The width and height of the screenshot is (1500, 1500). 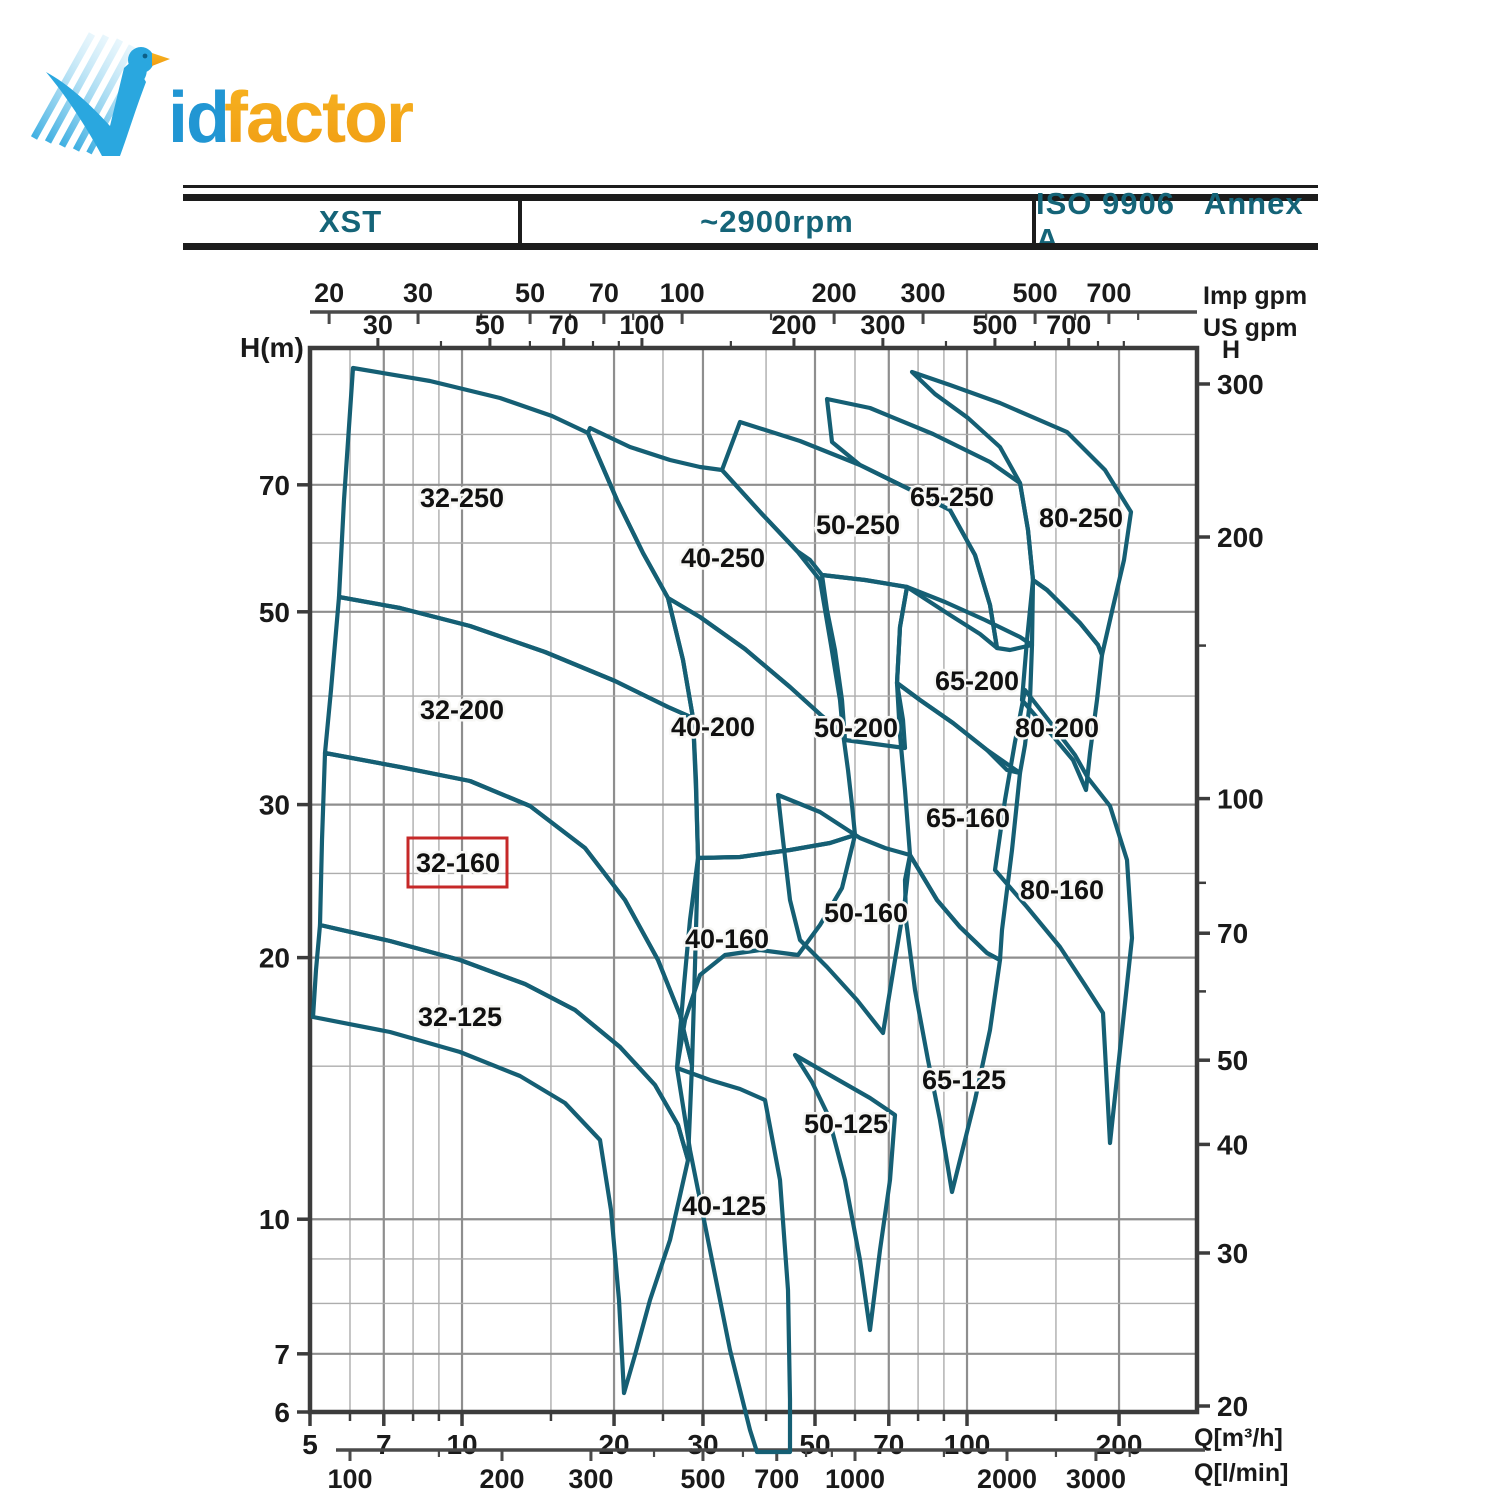 What do you see at coordinates (108, 101) in the screenshot?
I see `bird-v-body` at bounding box center [108, 101].